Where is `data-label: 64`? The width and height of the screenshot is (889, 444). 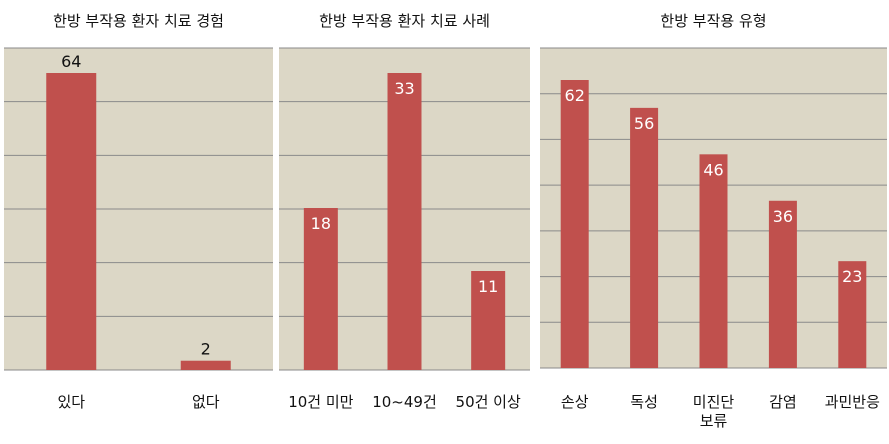
data-label: 64 is located at coordinates (71, 61).